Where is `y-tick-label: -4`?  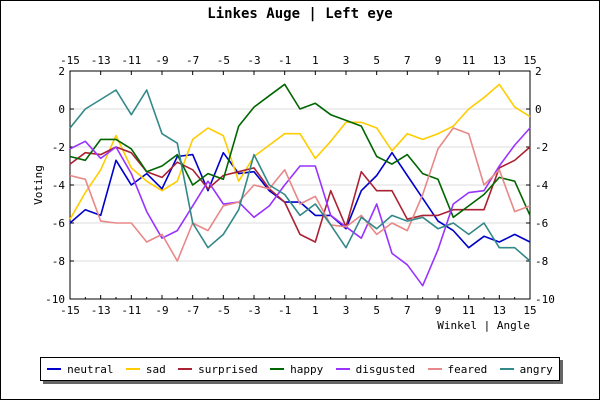
y-tick-label: -4 is located at coordinates (59, 185).